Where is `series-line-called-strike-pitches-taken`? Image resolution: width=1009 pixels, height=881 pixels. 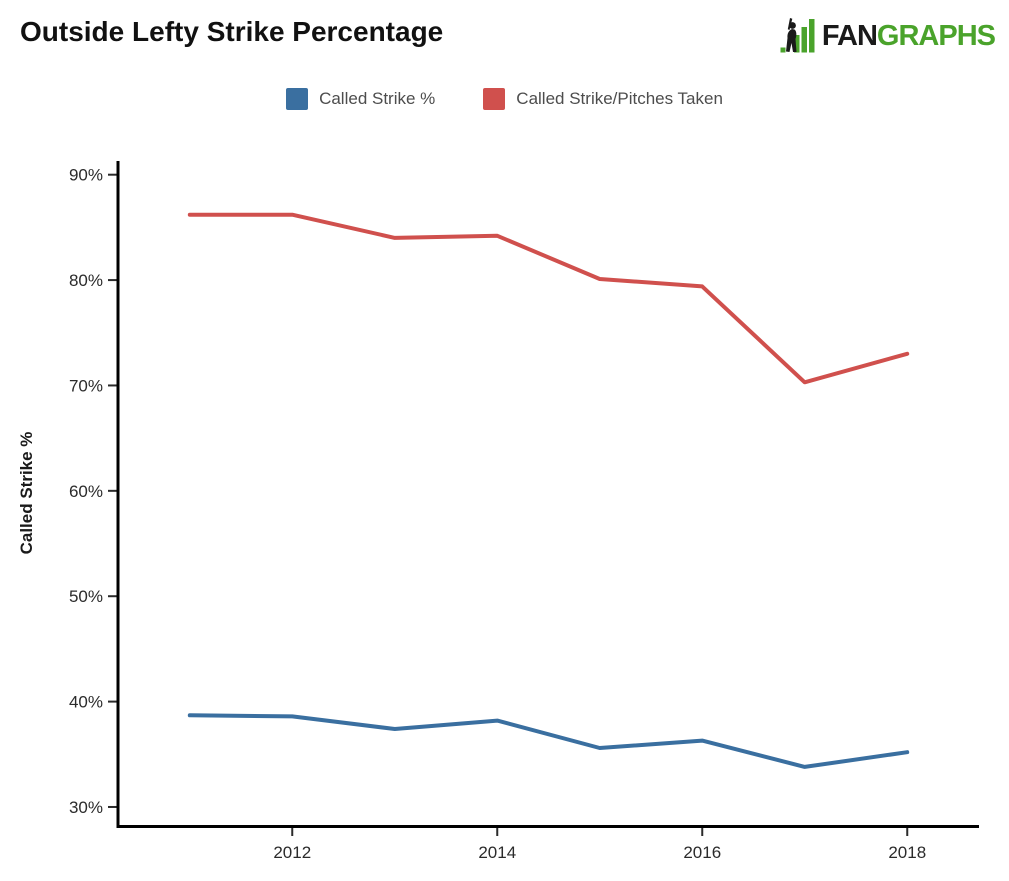
series-line-called-strike-pitches-taken is located at coordinates (548, 298).